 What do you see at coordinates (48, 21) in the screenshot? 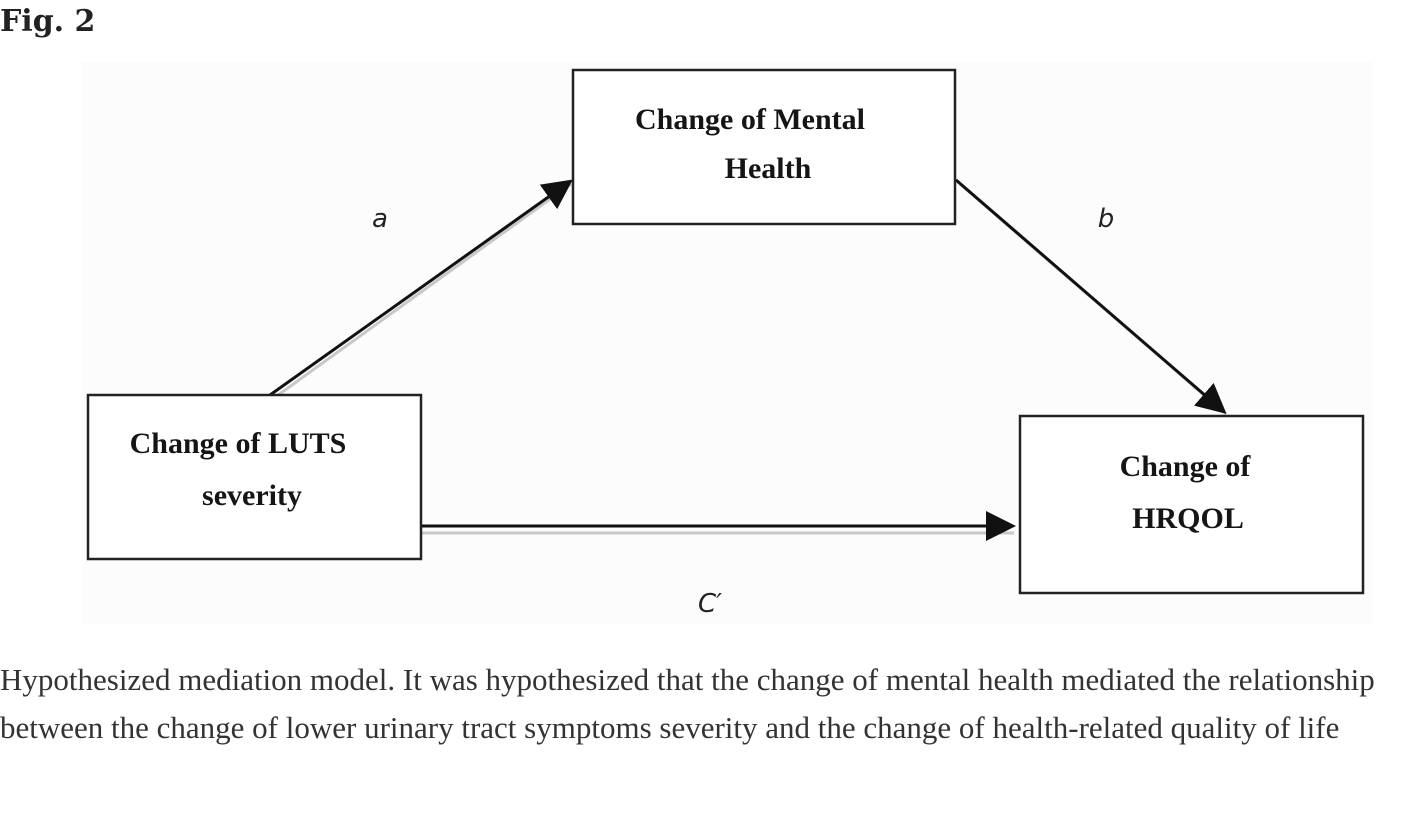
I see `figure-label: Fig. 2` at bounding box center [48, 21].